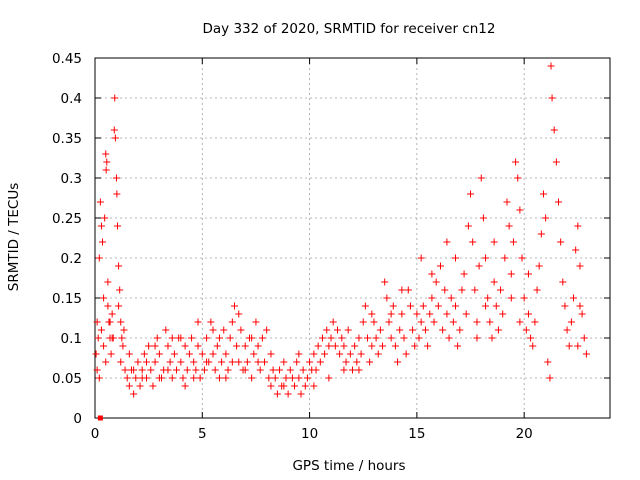  What do you see at coordinates (77, 419) in the screenshot?
I see `y-tick-label: 0` at bounding box center [77, 419].